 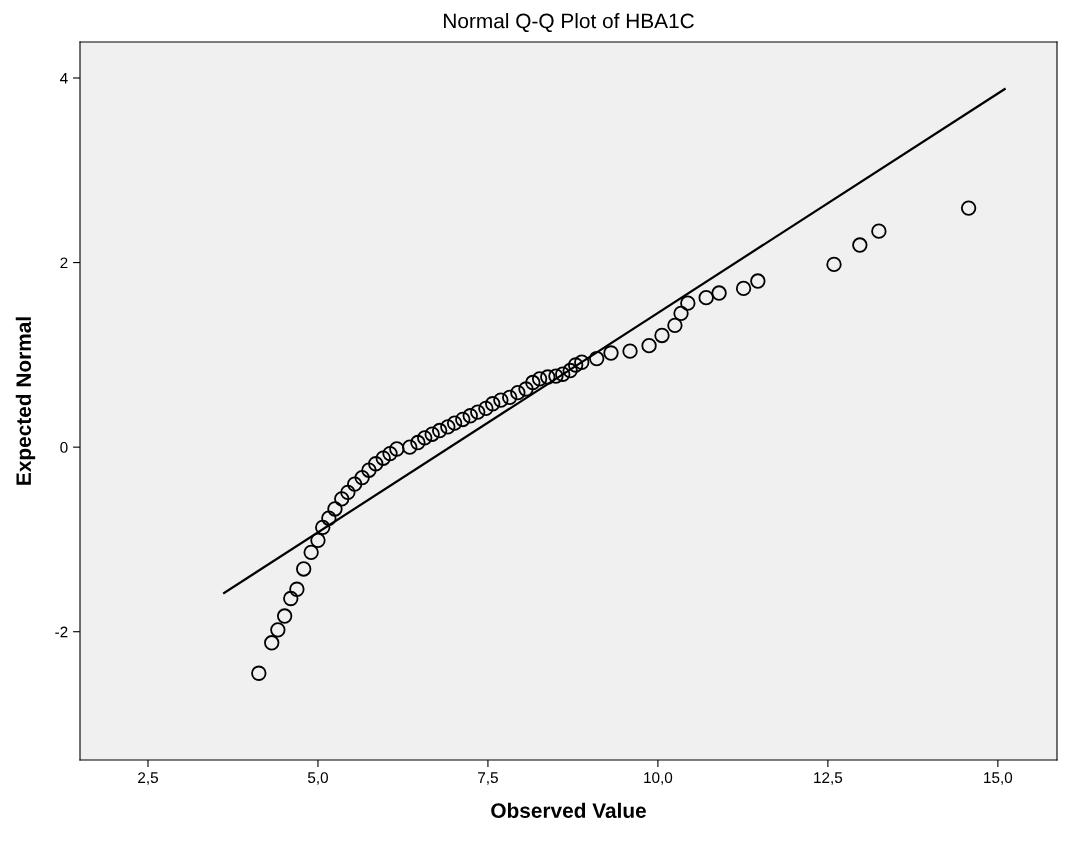 What do you see at coordinates (25, 401) in the screenshot?
I see `y-axis-title: Expected Normal` at bounding box center [25, 401].